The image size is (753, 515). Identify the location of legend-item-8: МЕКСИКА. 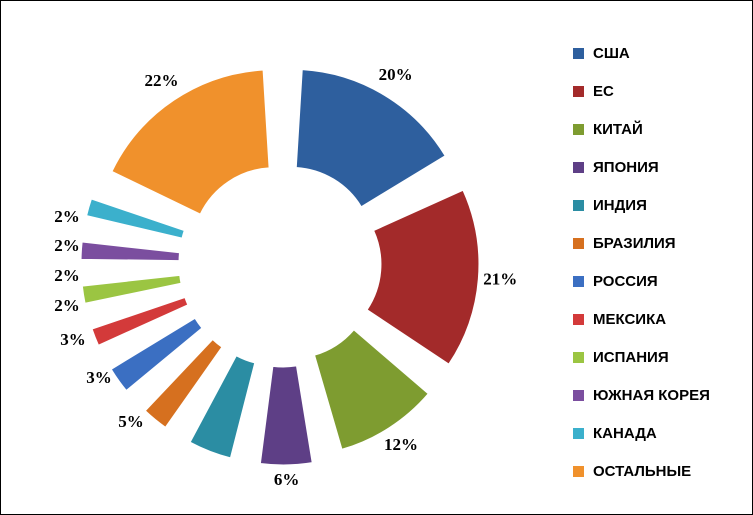
(660, 319).